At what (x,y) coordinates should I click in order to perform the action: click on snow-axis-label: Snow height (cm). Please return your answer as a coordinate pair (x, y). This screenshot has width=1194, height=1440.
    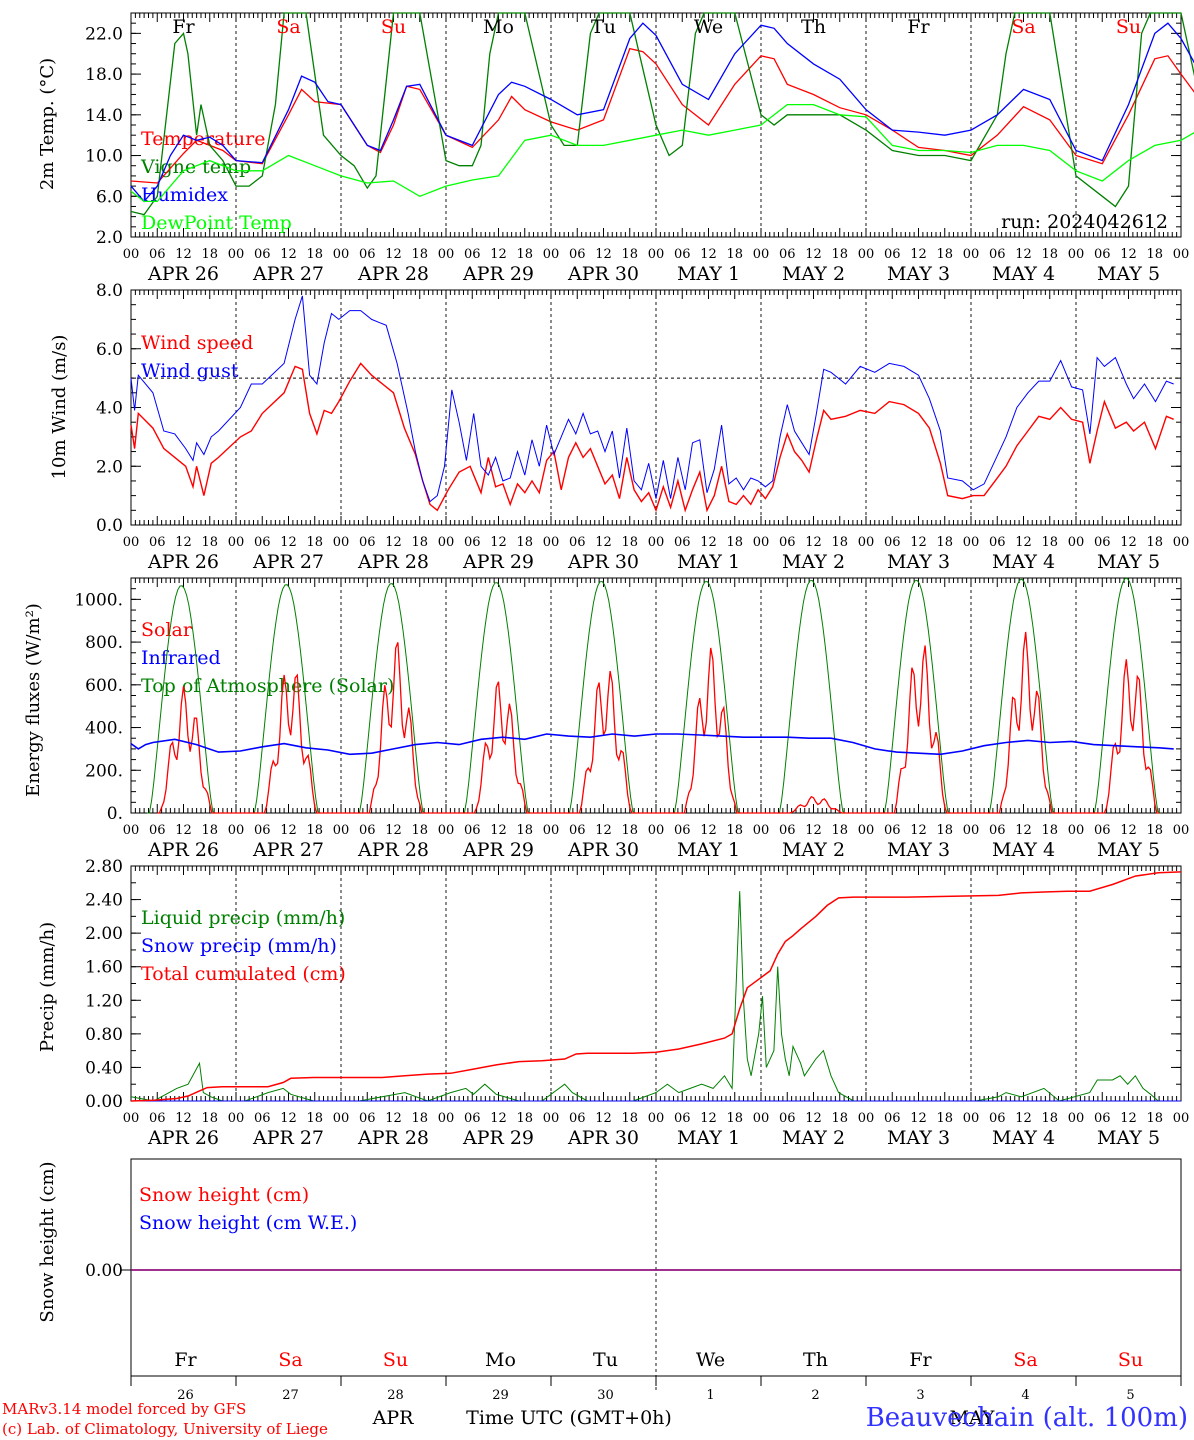
    Looking at the image, I should click on (47, 1241).